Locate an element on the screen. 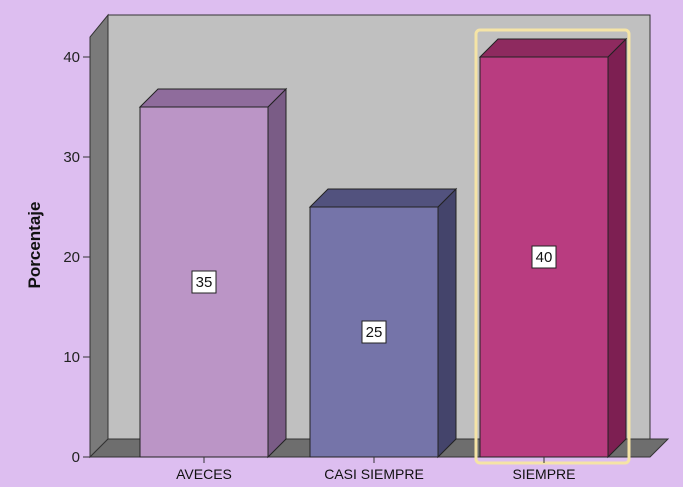 The image size is (683, 487). data-label: 25 is located at coordinates (374, 332).